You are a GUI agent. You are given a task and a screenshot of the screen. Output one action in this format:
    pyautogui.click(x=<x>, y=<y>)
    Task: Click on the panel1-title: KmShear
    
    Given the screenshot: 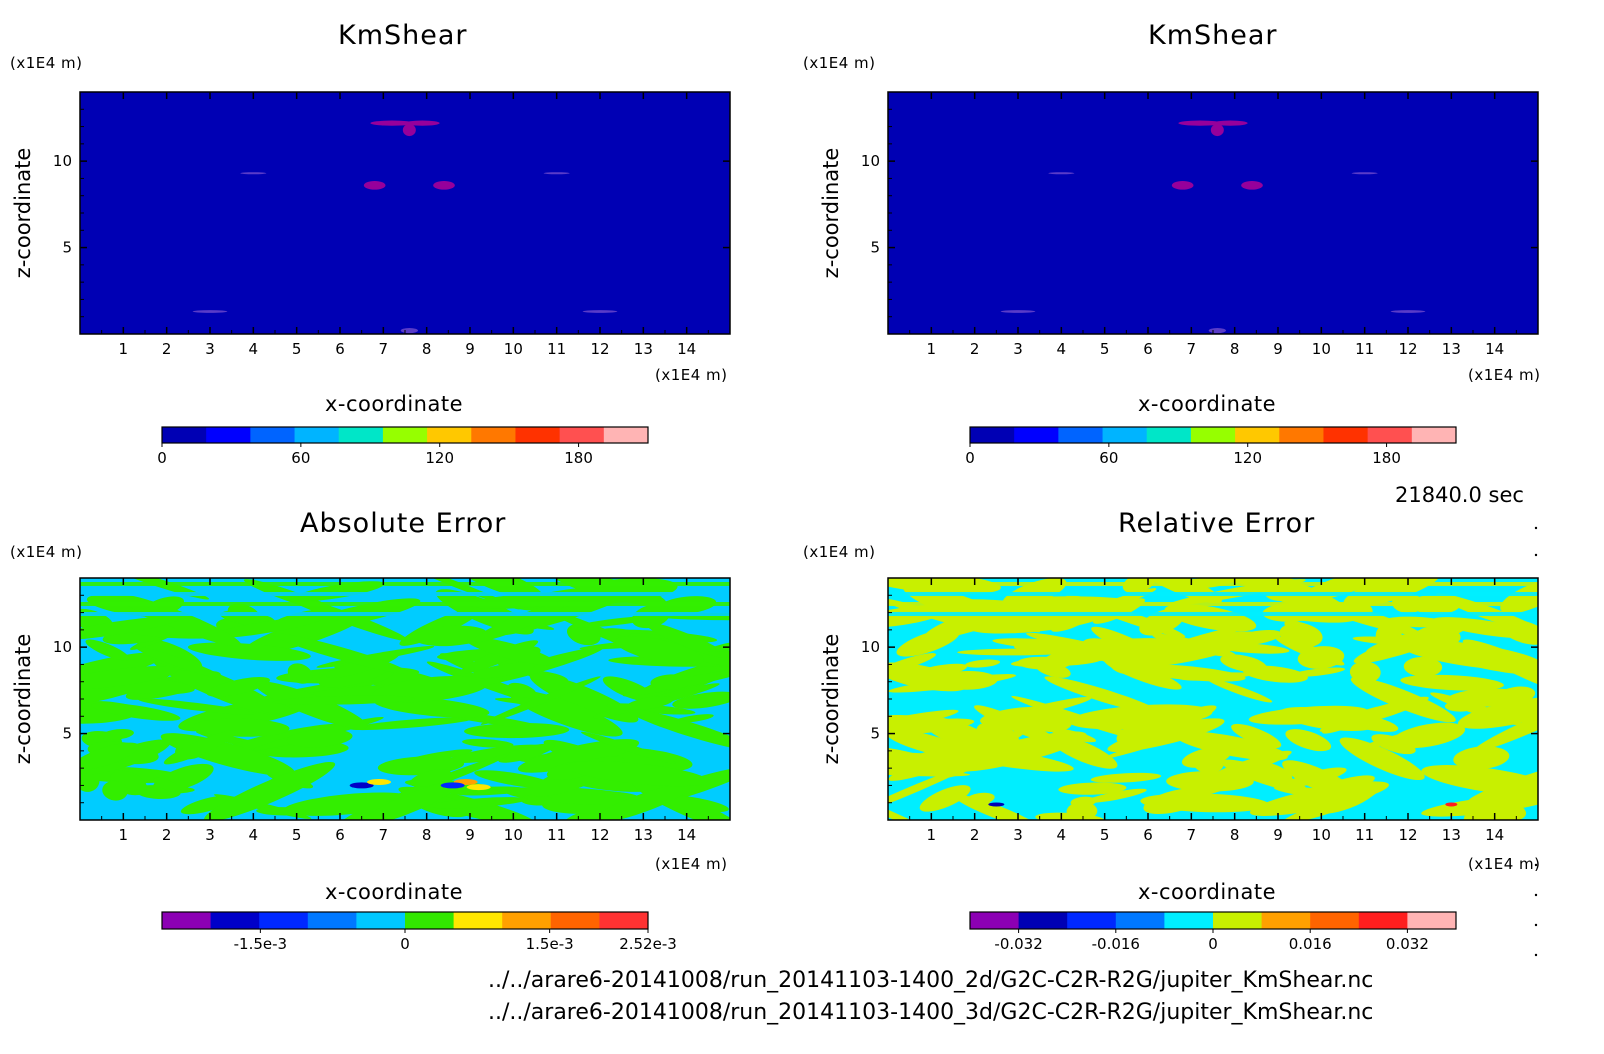 What is the action you would take?
    pyautogui.click(x=403, y=35)
    